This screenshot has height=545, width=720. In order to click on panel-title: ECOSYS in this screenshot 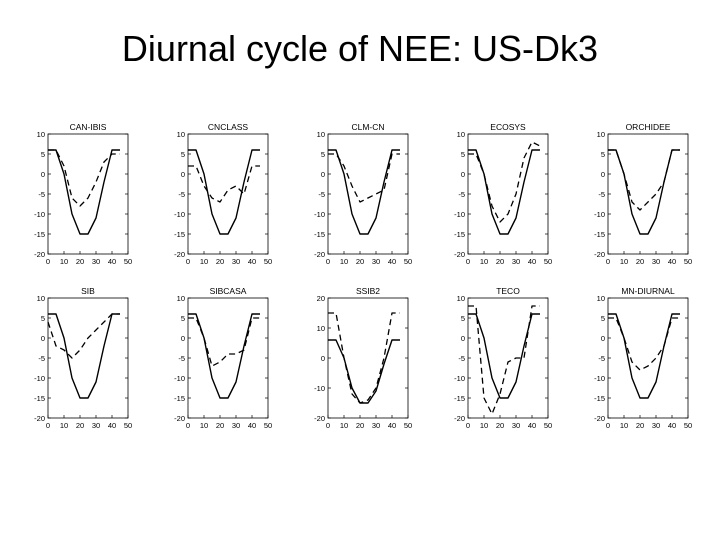, I will do `click(508, 127)`.